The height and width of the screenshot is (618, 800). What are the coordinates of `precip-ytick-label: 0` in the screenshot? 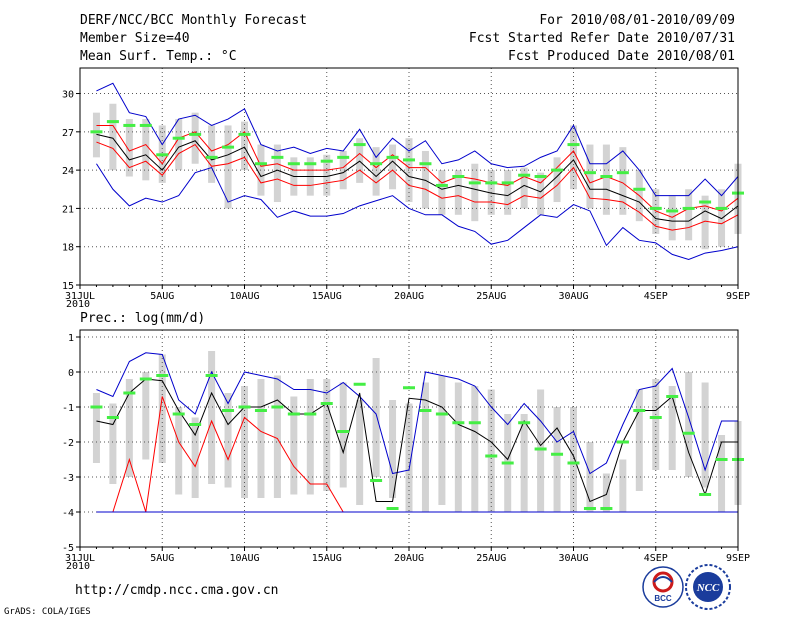 It's located at (71, 373).